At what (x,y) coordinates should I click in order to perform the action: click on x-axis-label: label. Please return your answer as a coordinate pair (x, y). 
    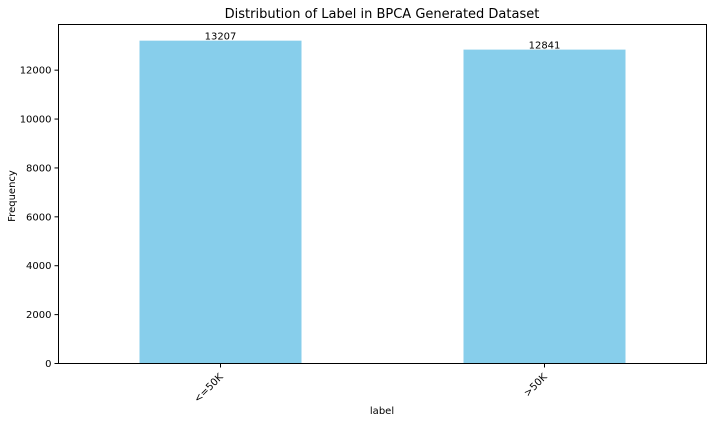
    Looking at the image, I should click on (382, 411).